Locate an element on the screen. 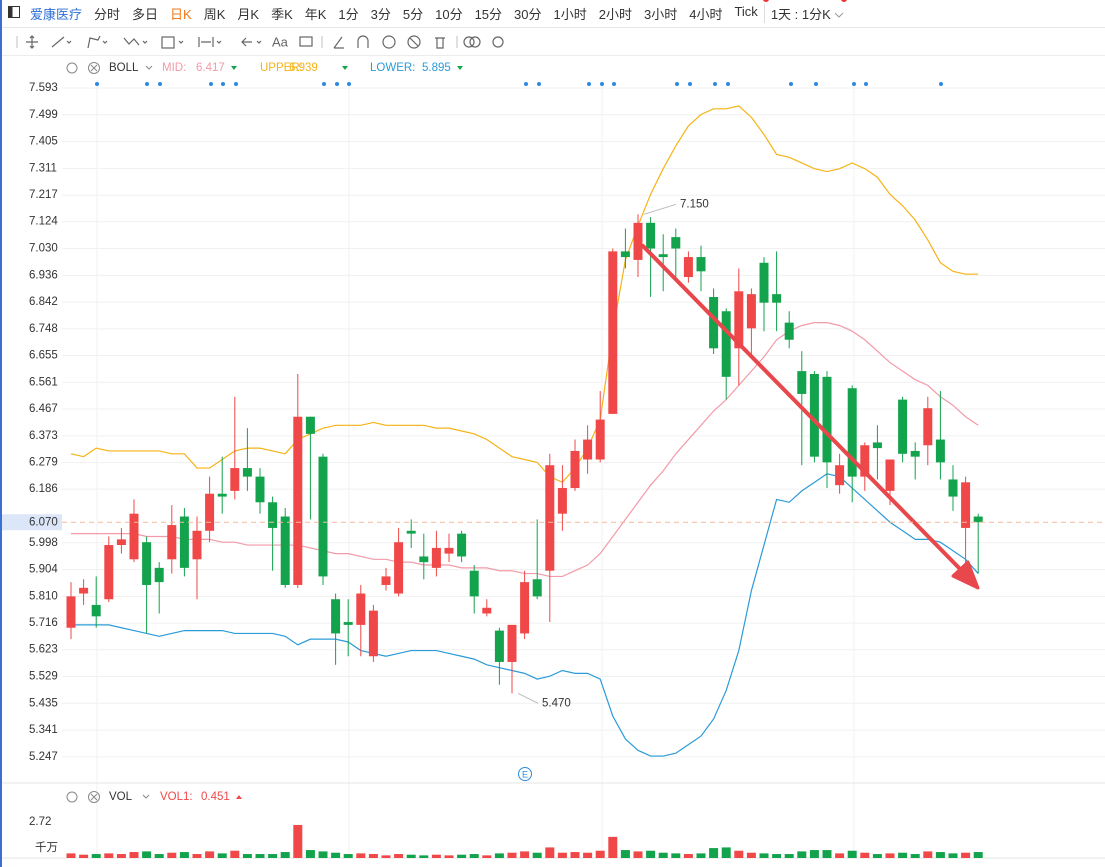 This screenshot has height=867, width=1105. layout-icon is located at coordinates (13, 13).